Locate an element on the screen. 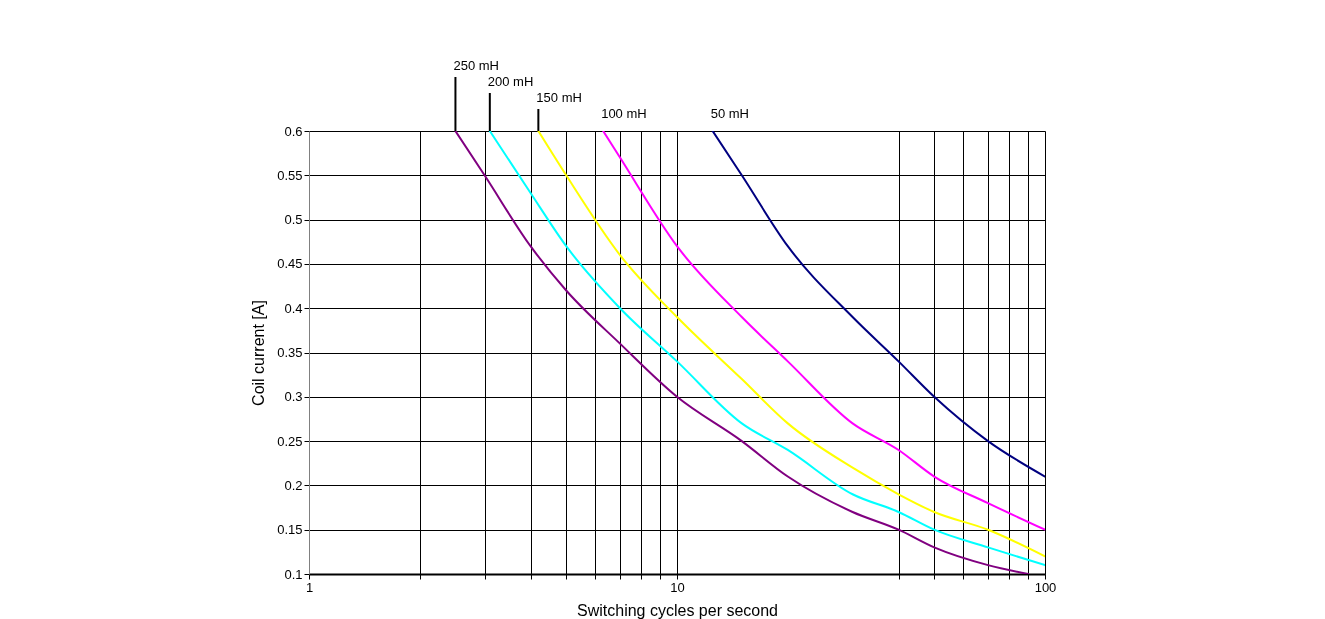 The width and height of the screenshot is (1325, 619). y-tick-label: 0.1 is located at coordinates (293, 574).